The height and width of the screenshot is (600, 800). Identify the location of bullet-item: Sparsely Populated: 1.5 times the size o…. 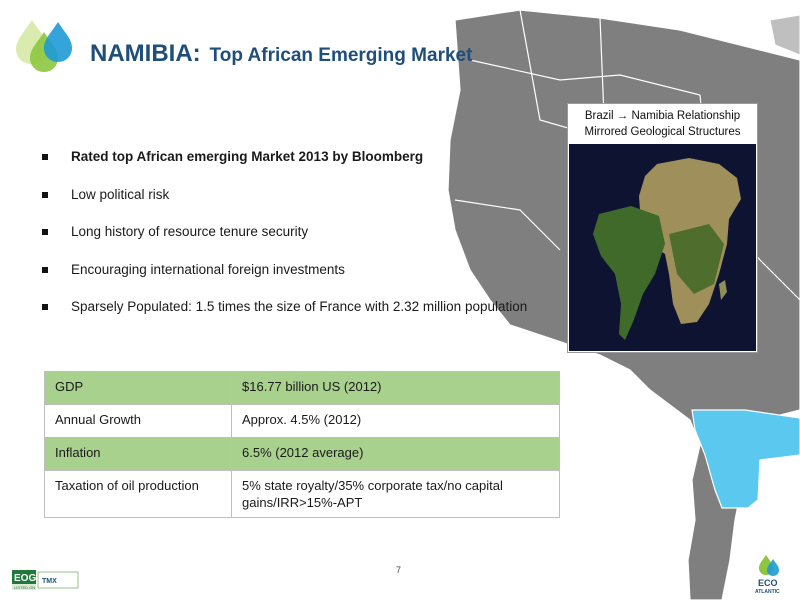
(283, 315).